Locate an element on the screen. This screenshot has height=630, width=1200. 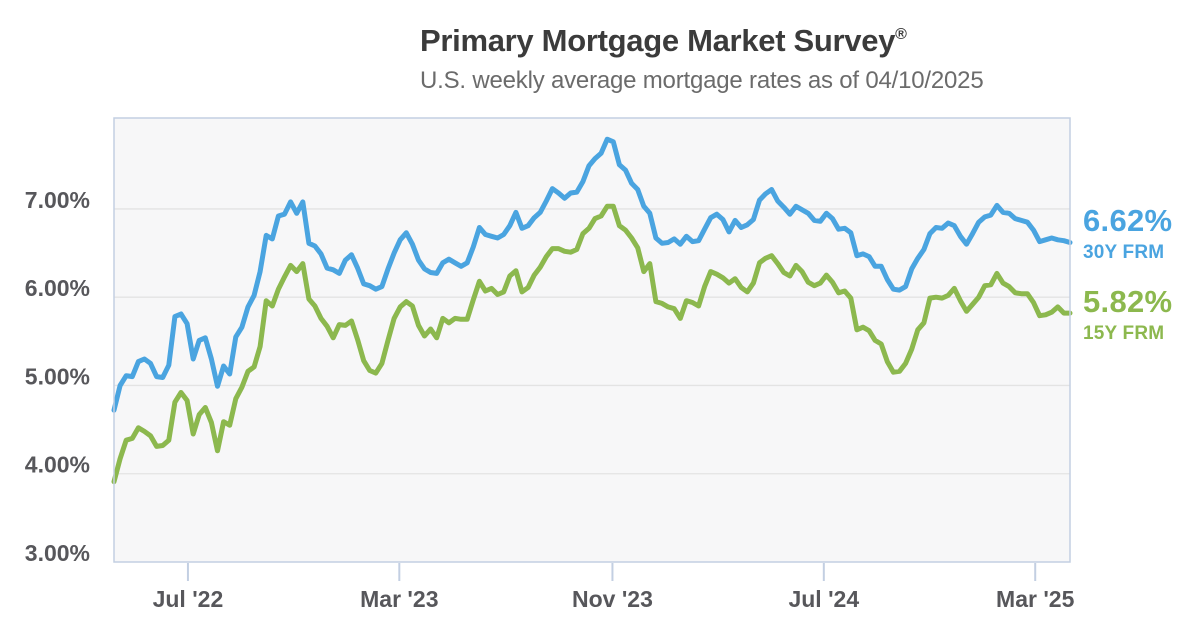
y-axis-label: 5.00% is located at coordinates (57, 376).